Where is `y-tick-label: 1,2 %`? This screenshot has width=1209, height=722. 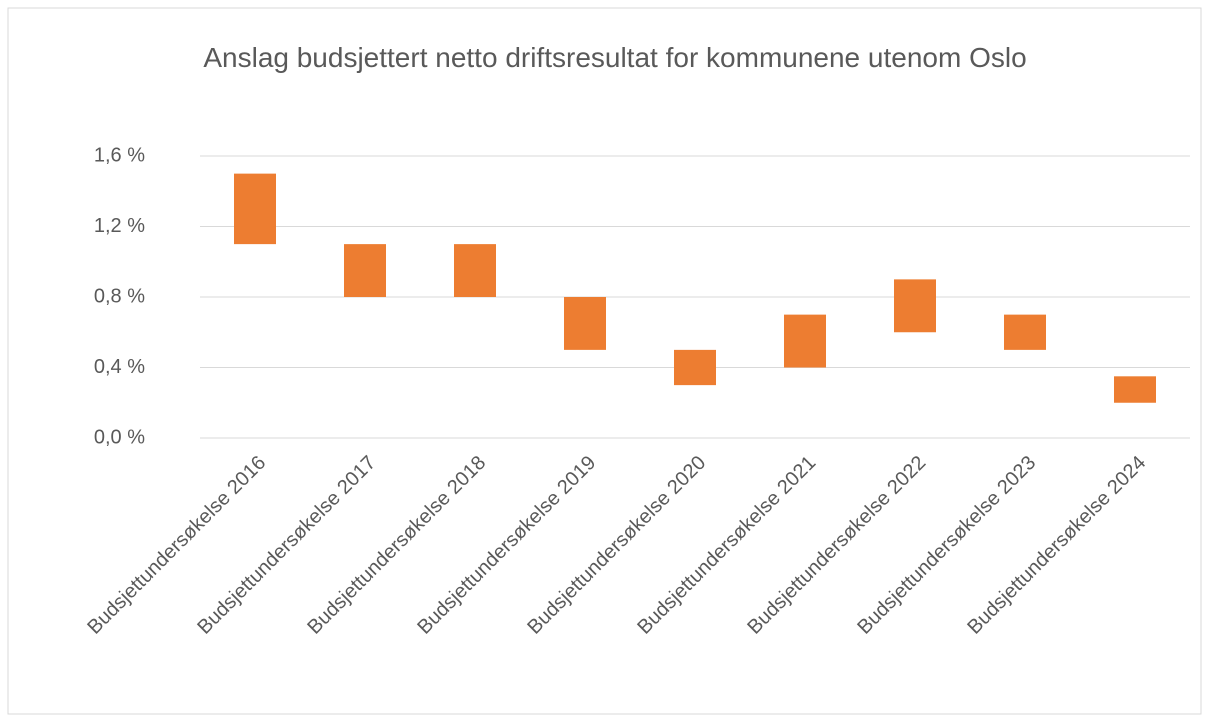
y-tick-label: 1,2 % is located at coordinates (119, 226).